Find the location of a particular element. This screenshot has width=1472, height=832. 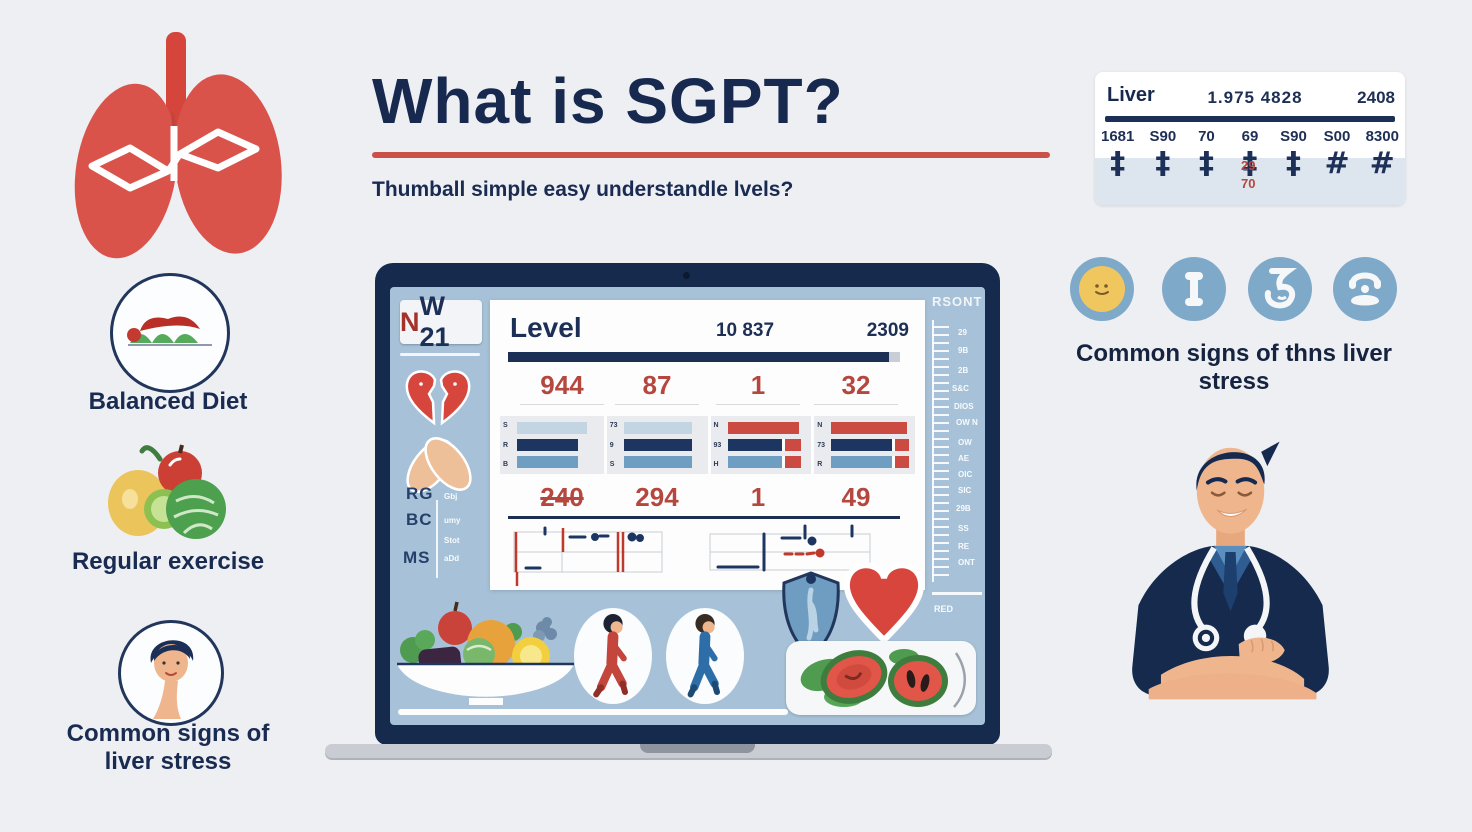

lungs-icon is located at coordinates (178, 145).